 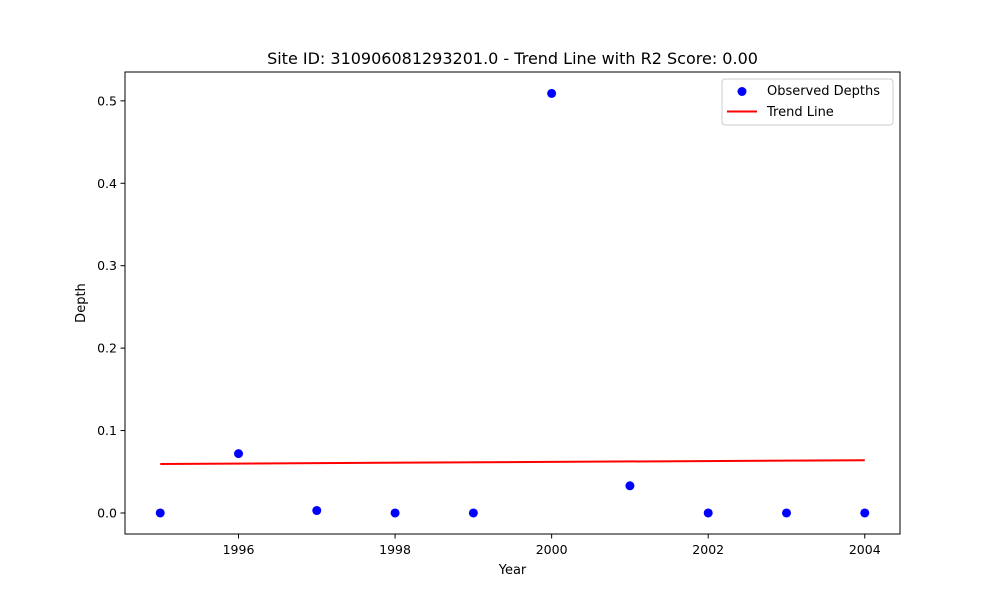 I want to click on x-axis: 1996 1998 2000 2002 2004, so click(x=552, y=545).